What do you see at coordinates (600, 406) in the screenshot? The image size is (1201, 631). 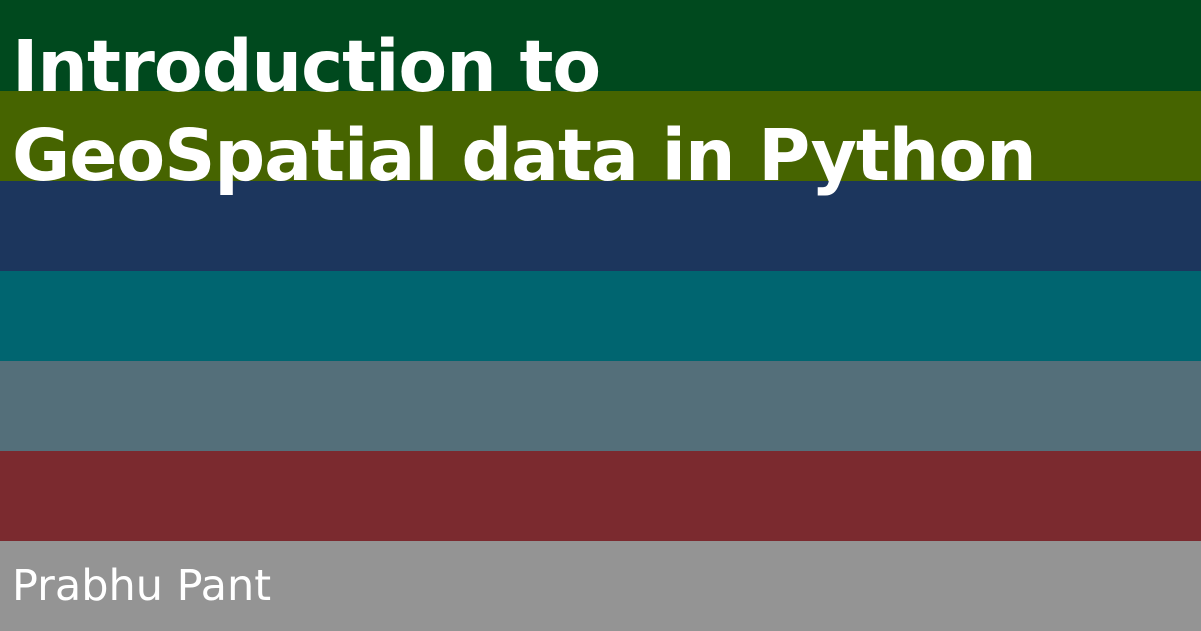 I see `stripe-slate` at bounding box center [600, 406].